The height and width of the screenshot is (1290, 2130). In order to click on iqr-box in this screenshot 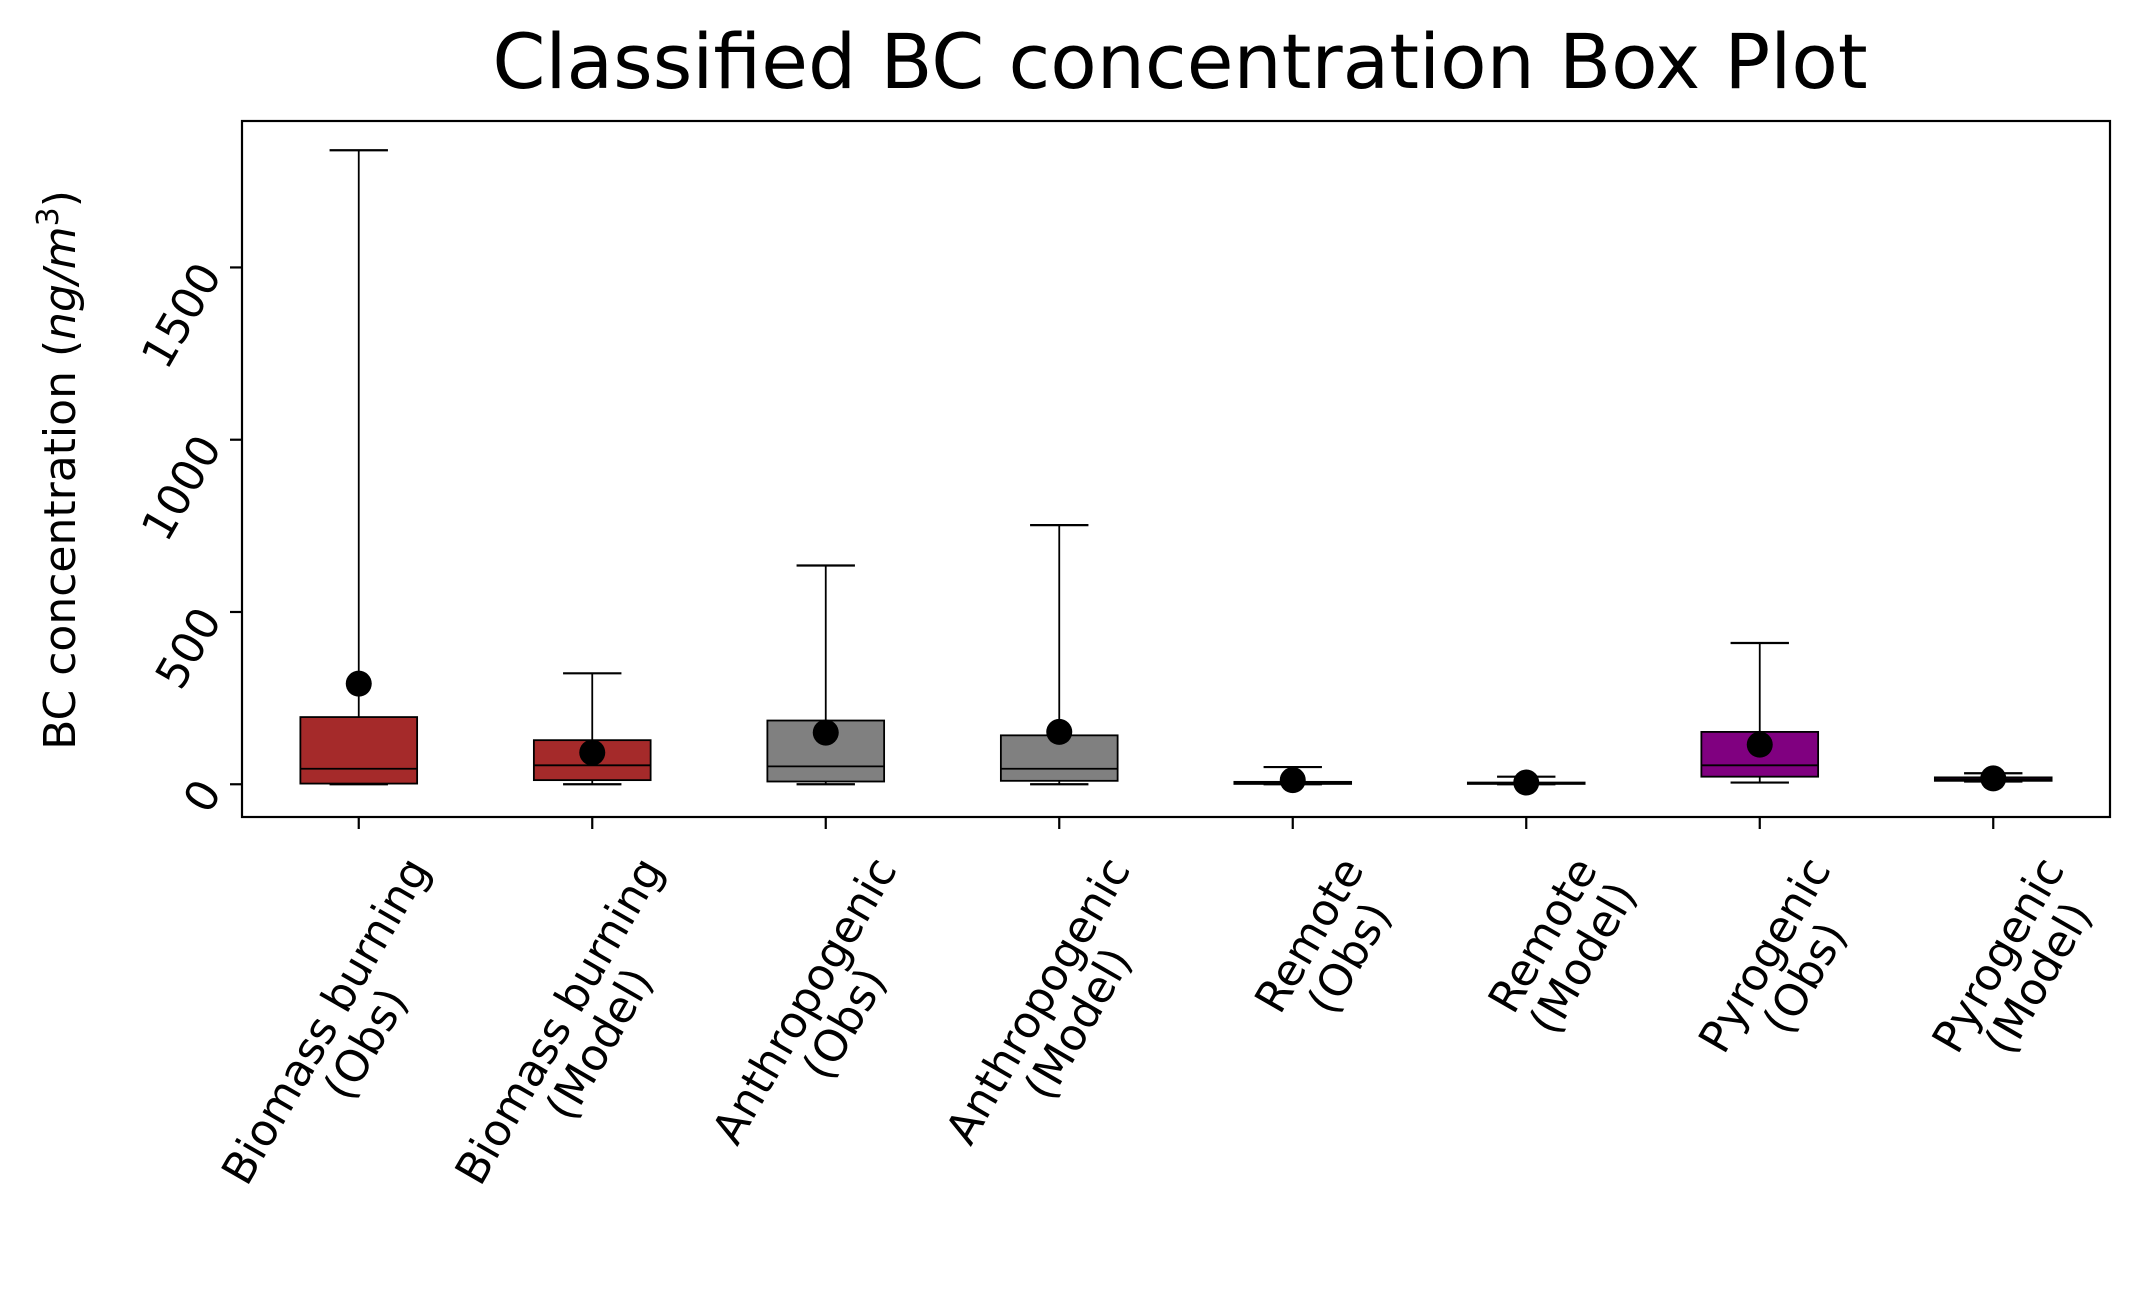, I will do `click(359, 750)`.